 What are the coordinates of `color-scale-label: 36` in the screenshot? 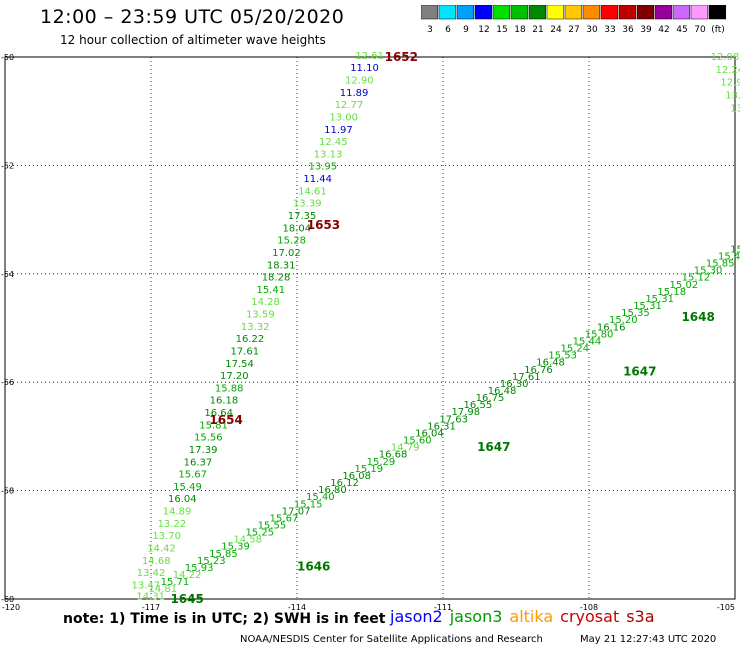 It's located at (628, 30).